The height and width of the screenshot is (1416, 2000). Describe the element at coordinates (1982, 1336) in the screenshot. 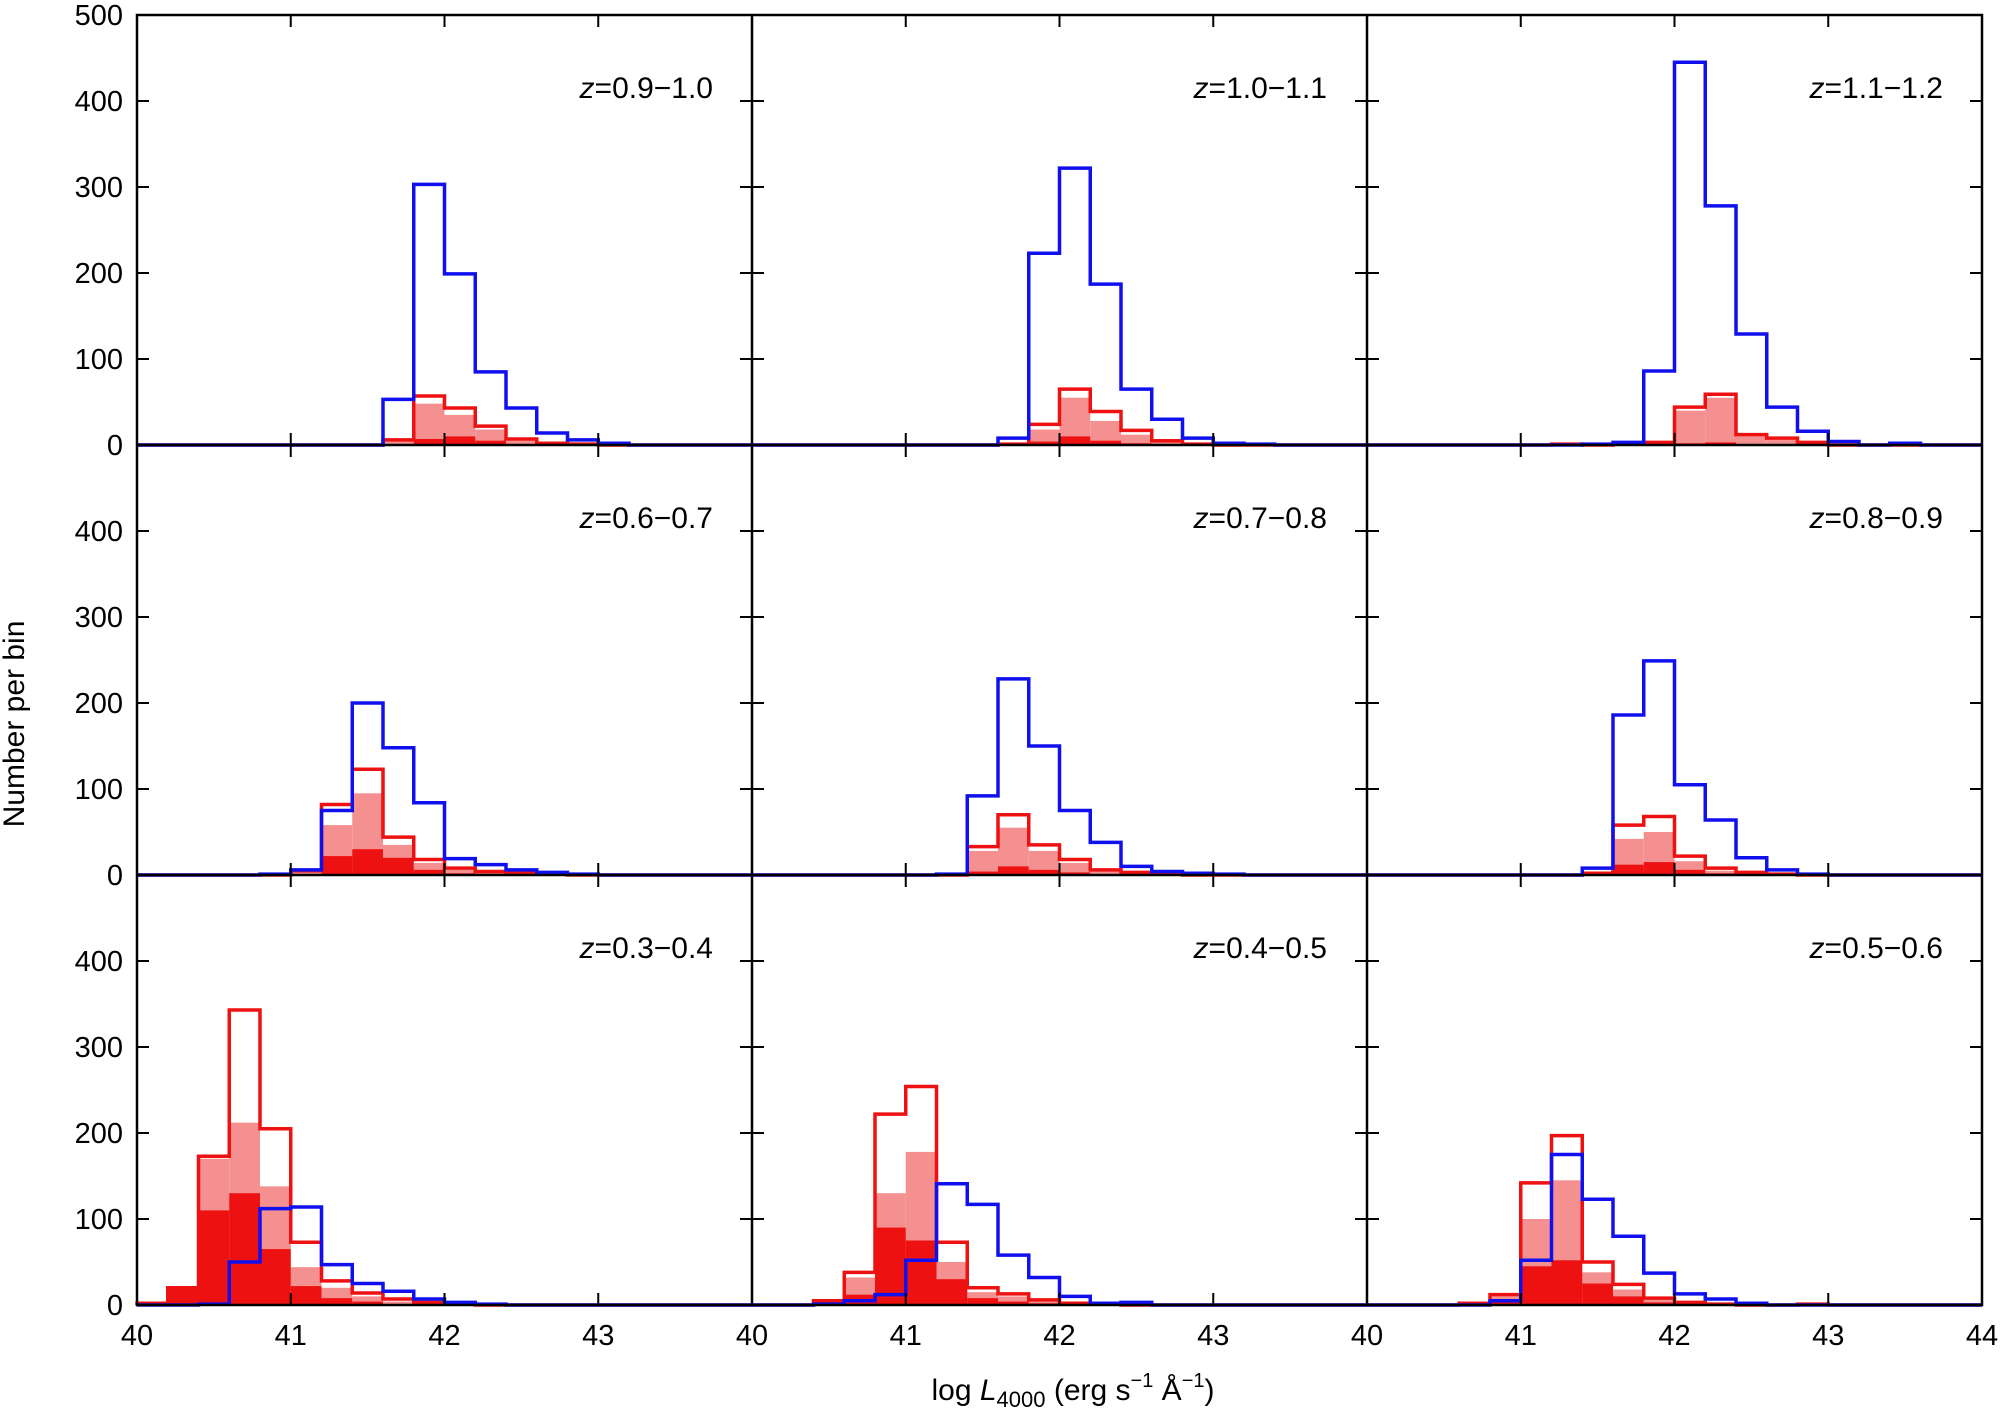

I see `x-tick-label: 44` at that location.